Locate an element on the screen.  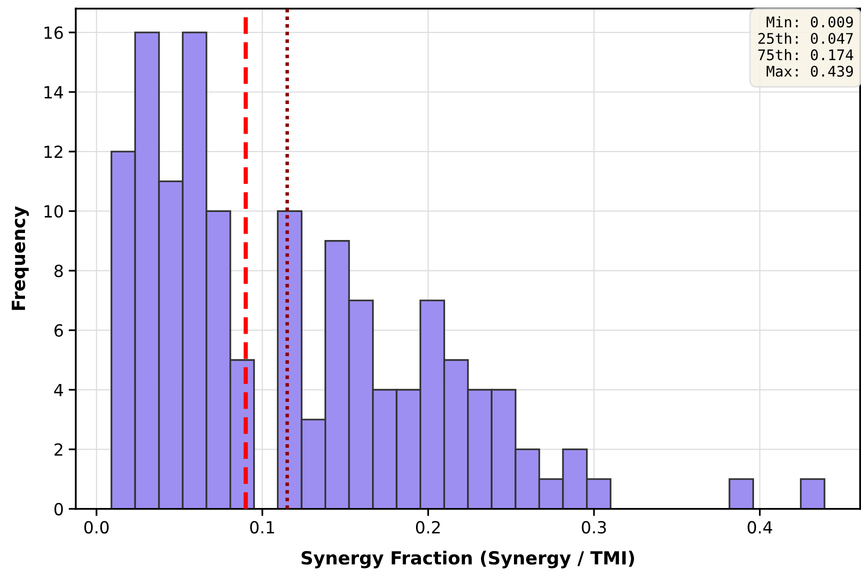
y-tick-label: 2 is located at coordinates (58, 449).